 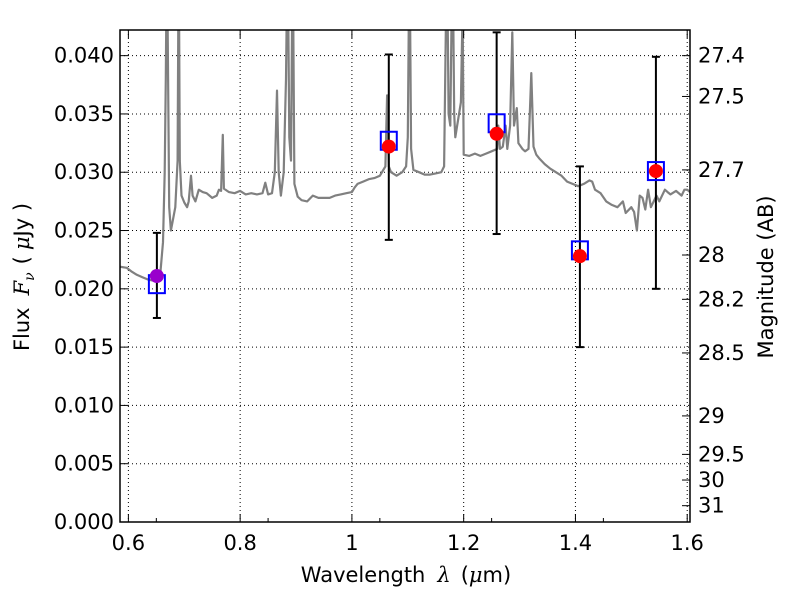 What do you see at coordinates (128, 543) in the screenshot?
I see `x-tick-label: 0.6` at bounding box center [128, 543].